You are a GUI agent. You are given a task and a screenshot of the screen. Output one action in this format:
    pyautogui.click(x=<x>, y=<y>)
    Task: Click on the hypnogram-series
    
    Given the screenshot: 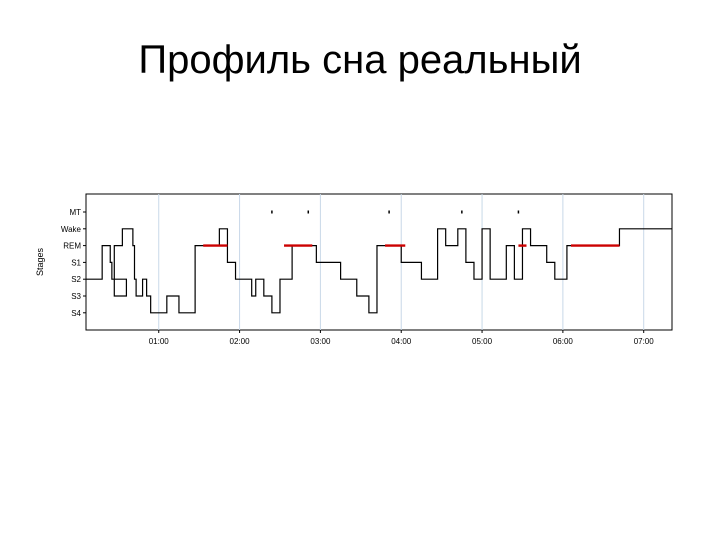 What is the action you would take?
    pyautogui.click(x=379, y=271)
    